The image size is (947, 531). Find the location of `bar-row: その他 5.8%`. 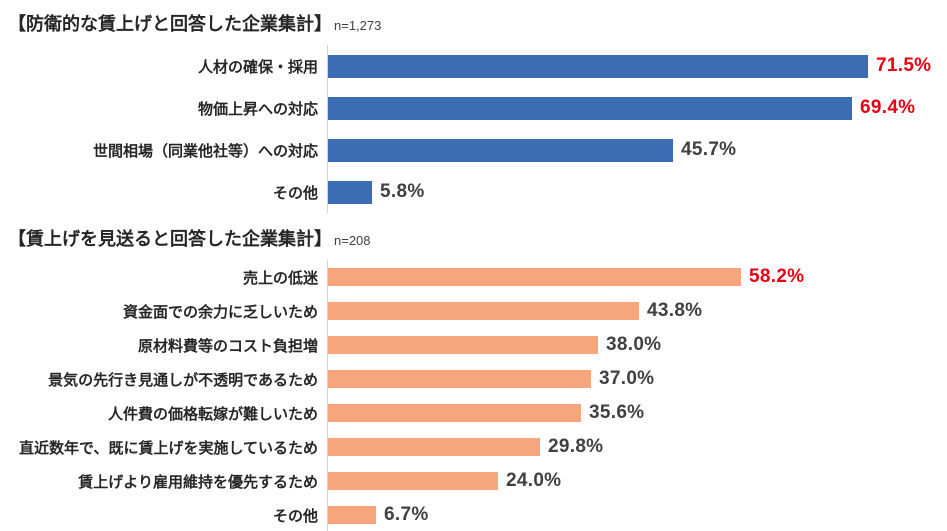

bar-row: その他 5.8% is located at coordinates (473, 192).